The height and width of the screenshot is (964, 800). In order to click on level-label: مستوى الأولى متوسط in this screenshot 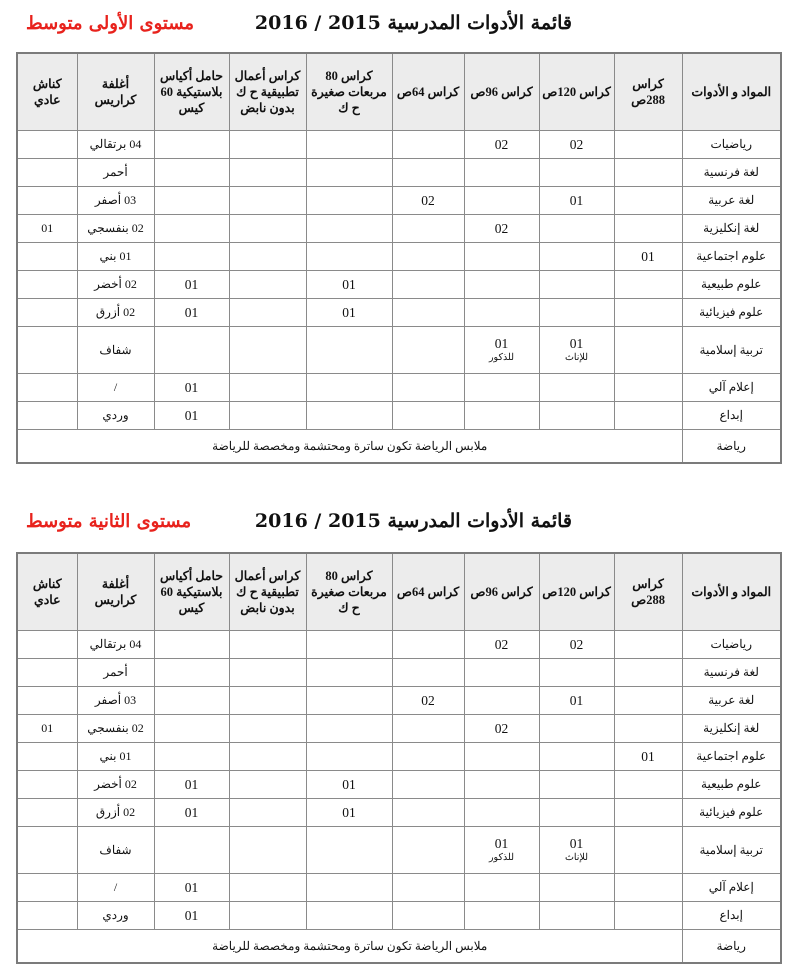, I will do `click(110, 23)`.